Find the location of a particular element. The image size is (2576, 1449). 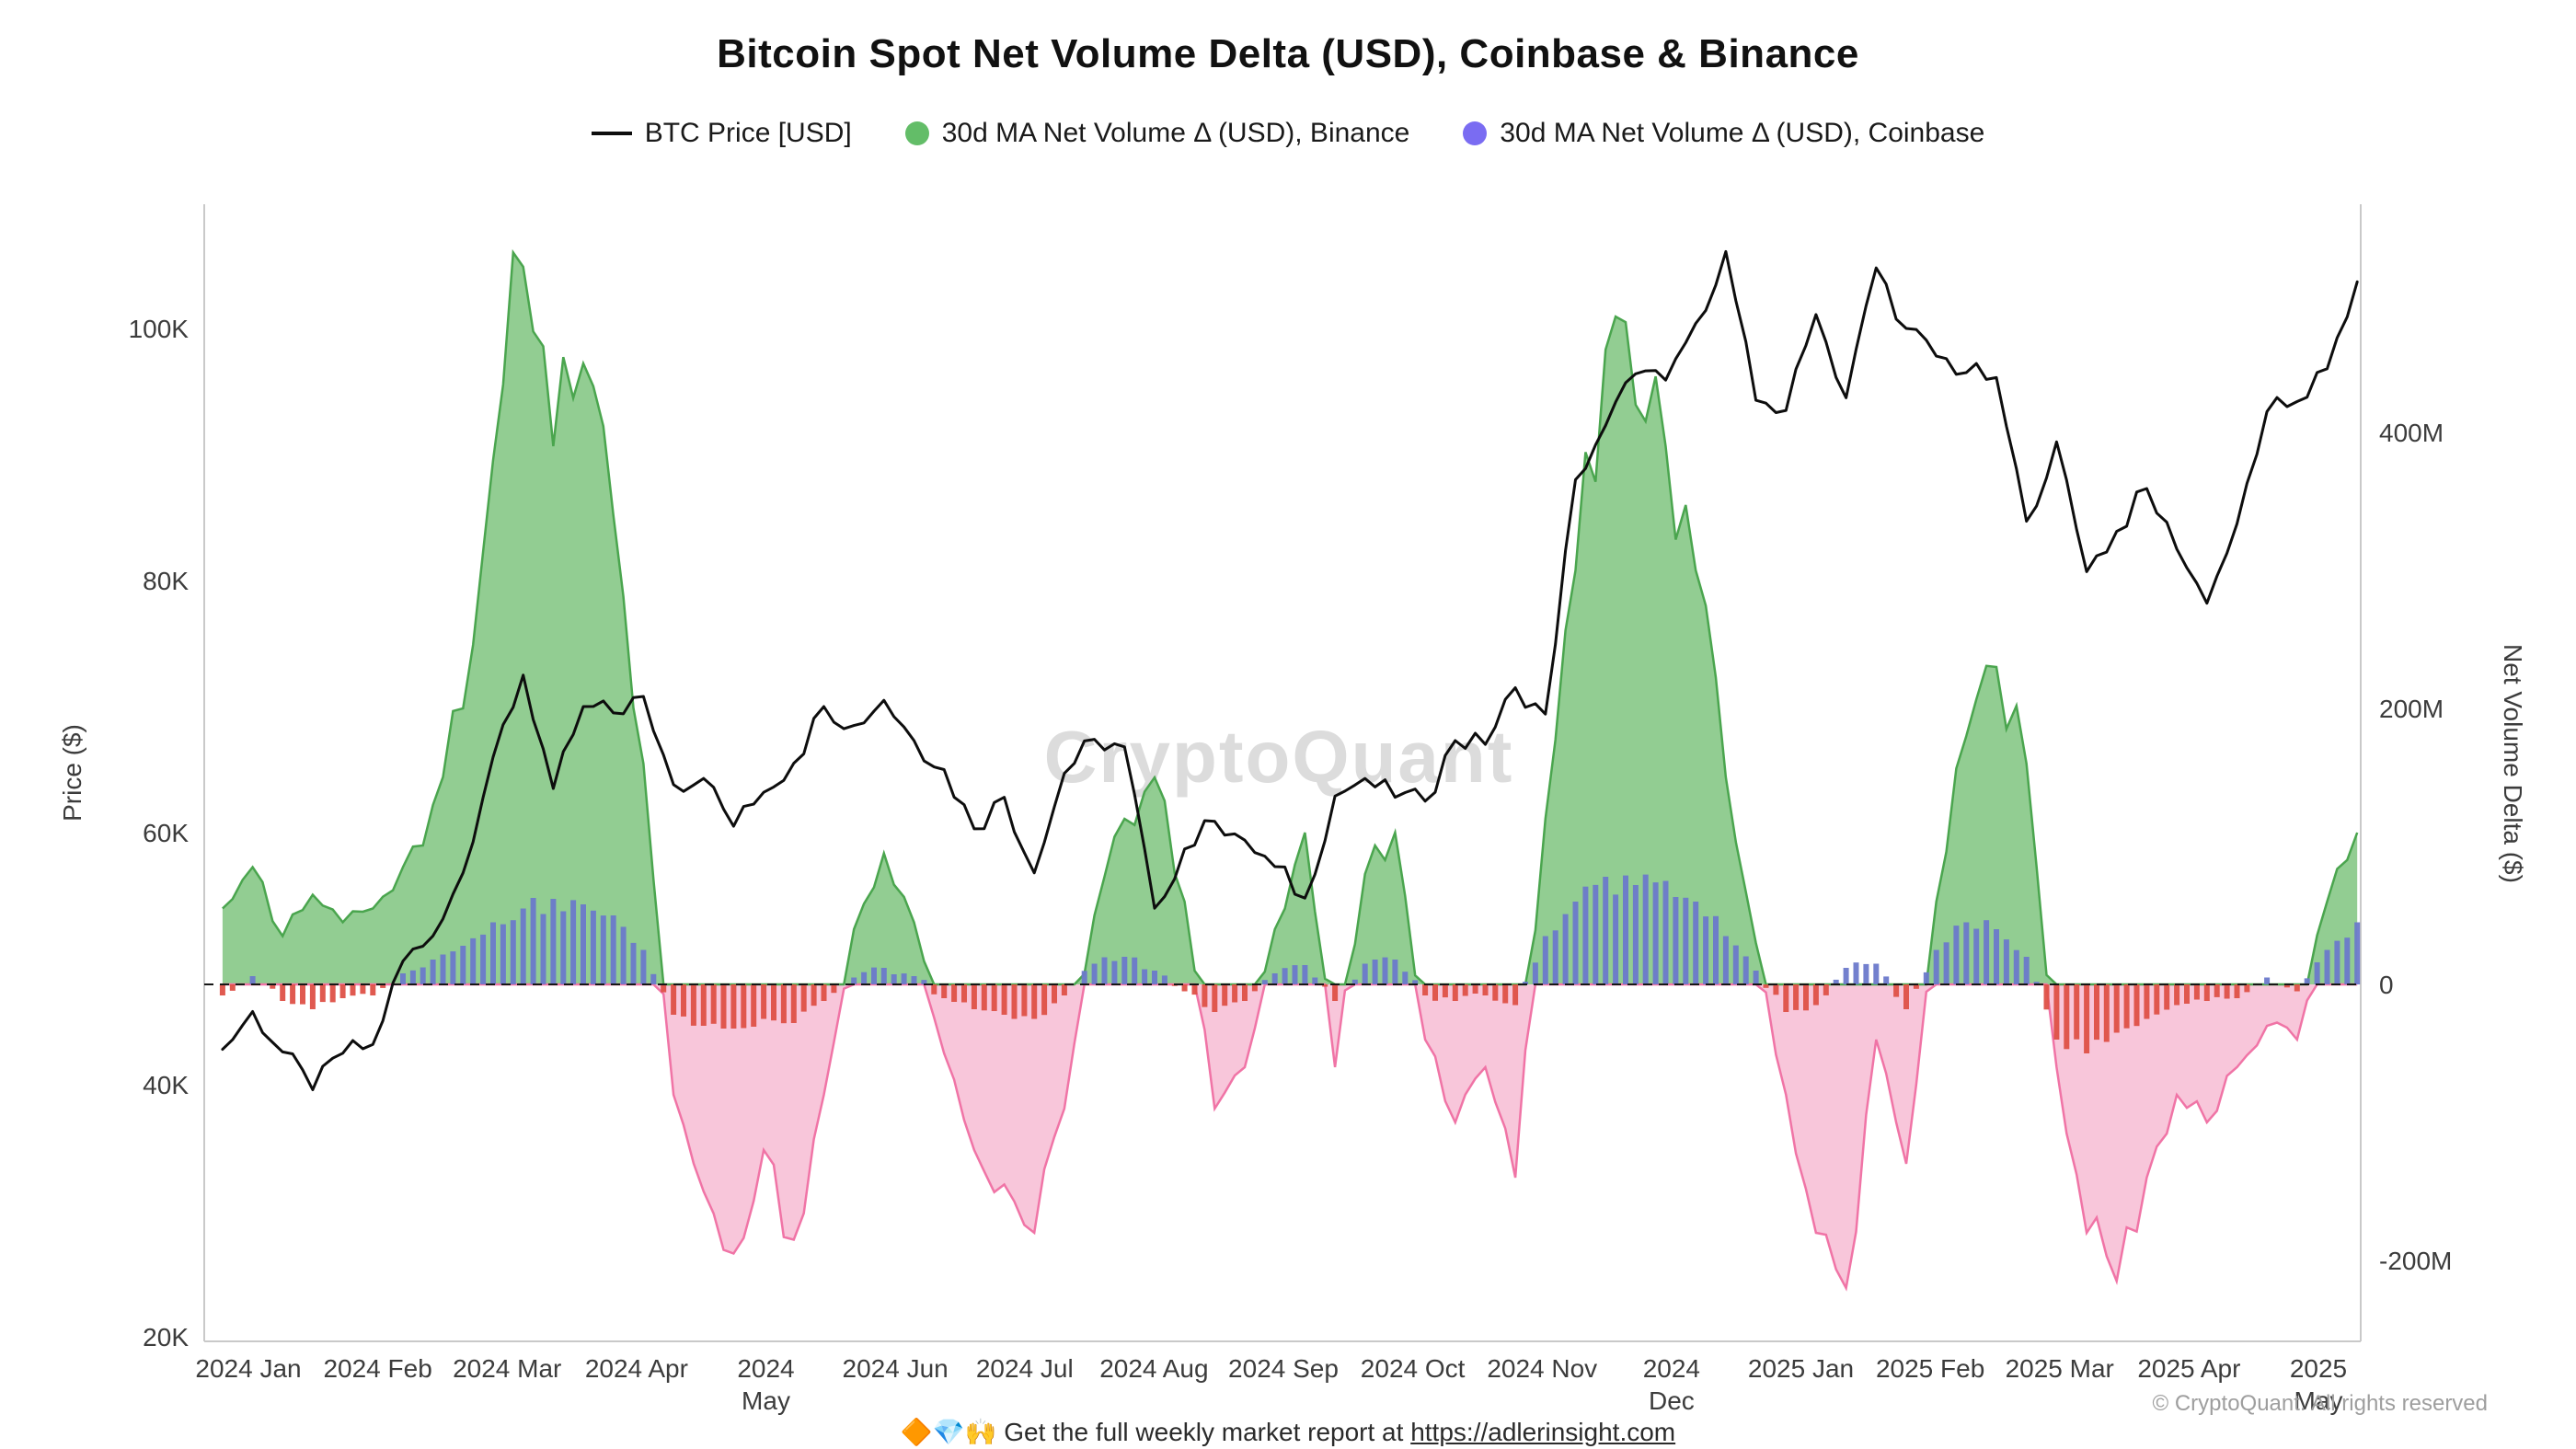

legend-item-coinbase: 30d MA Net Volume Δ (USD), Coinbase is located at coordinates (1723, 133).